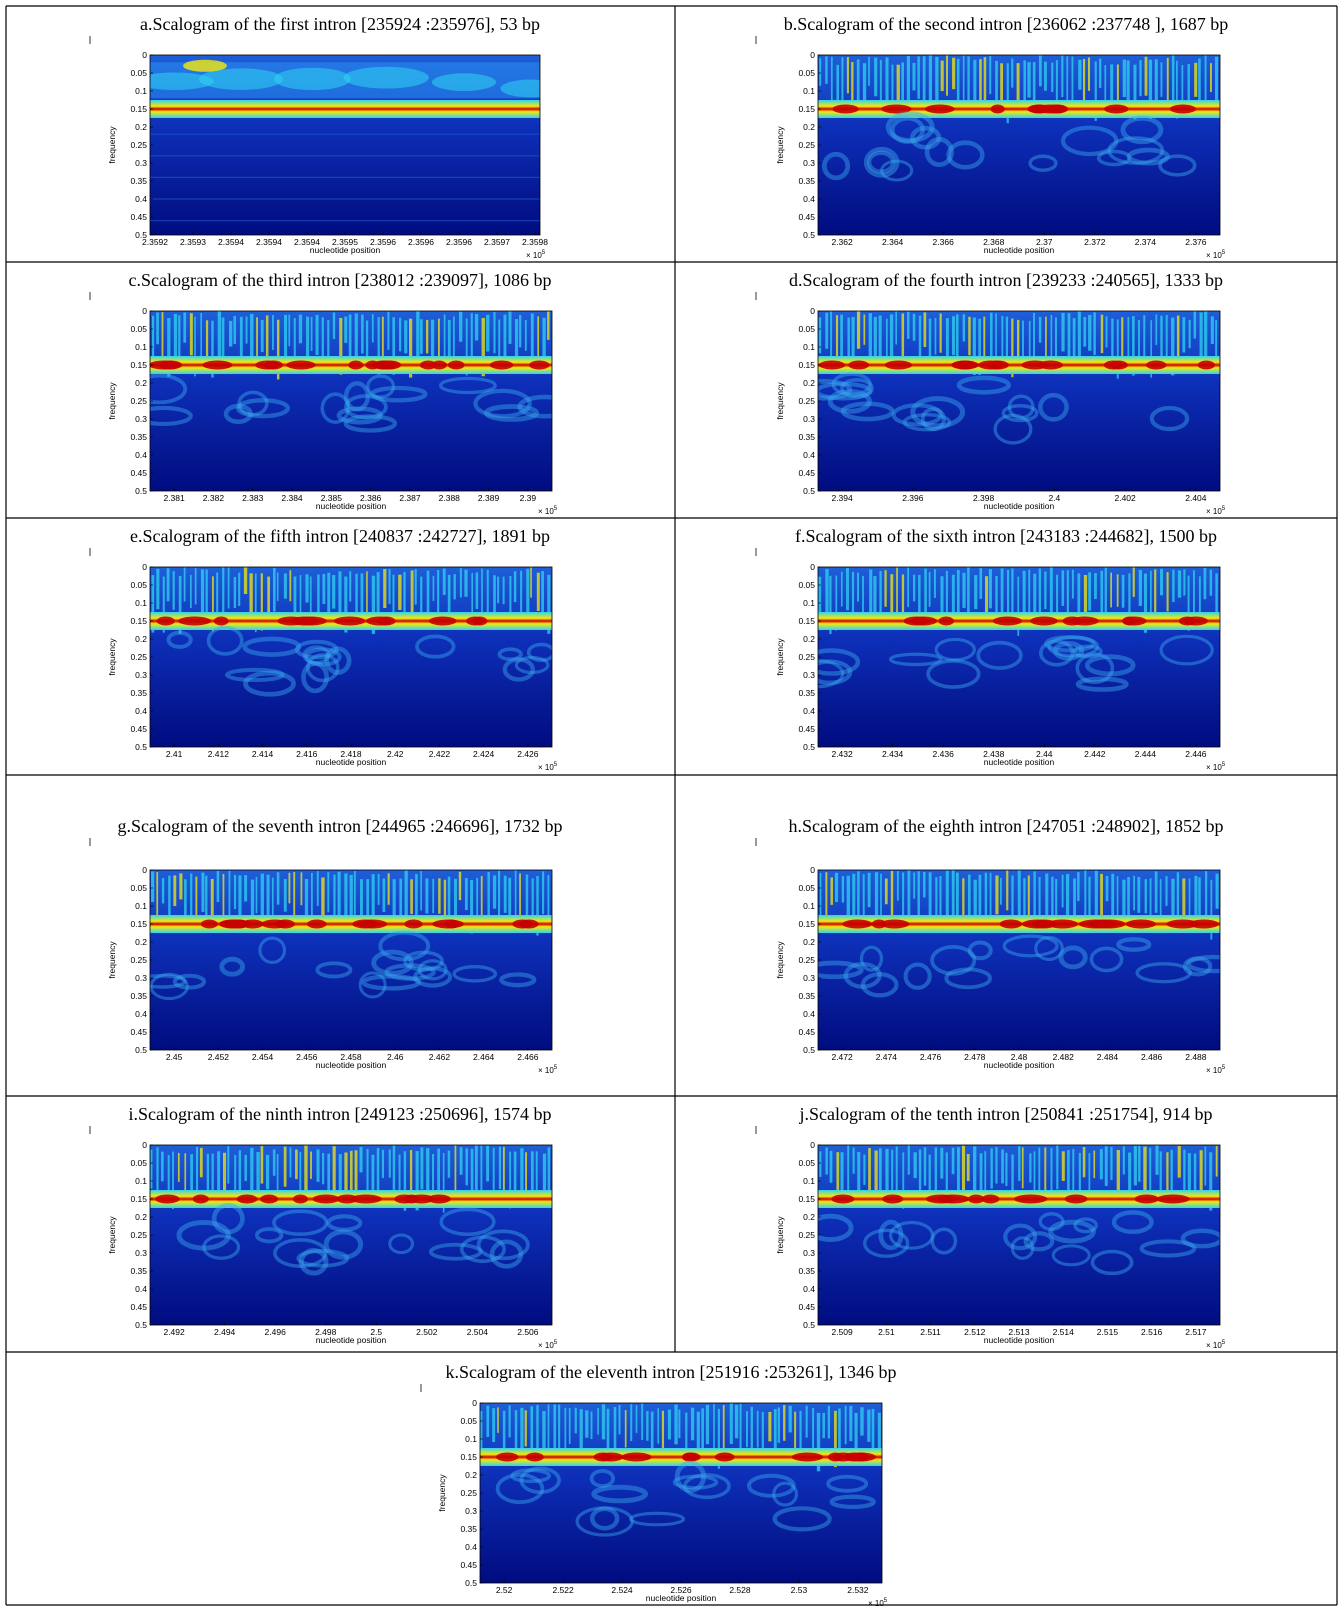 The image size is (1343, 1611). I want to click on x-tick-label: 2.402, so click(1125, 498).